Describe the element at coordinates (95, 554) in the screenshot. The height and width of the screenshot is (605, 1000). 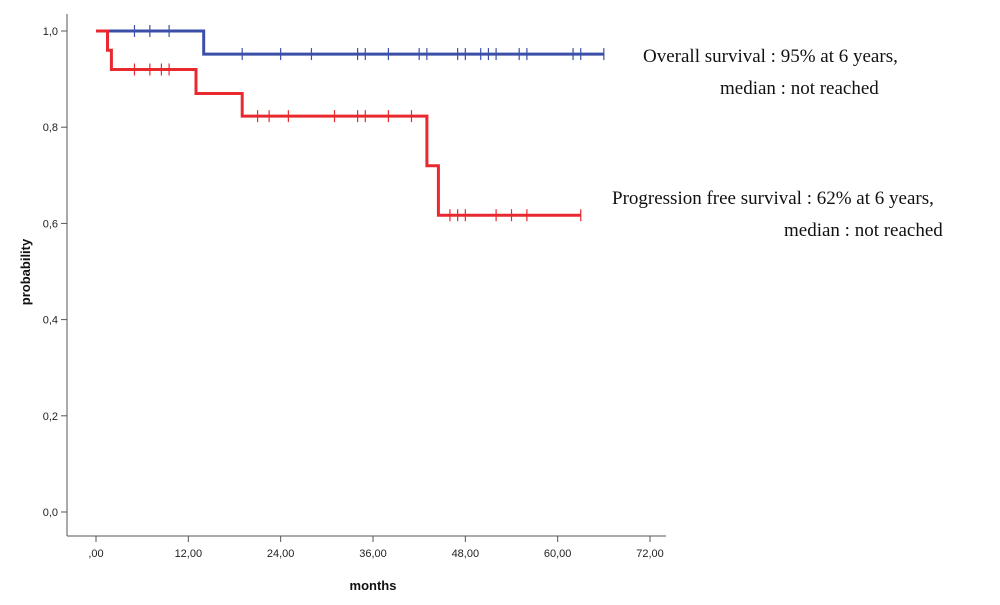
I see `x-tick-label: ,00` at that location.